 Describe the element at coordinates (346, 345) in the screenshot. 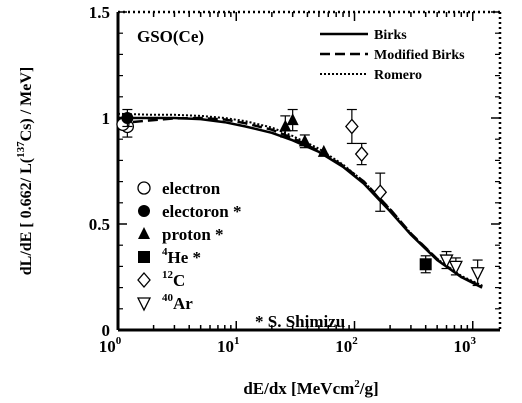

I see `x-tick-label: 10²` at that location.